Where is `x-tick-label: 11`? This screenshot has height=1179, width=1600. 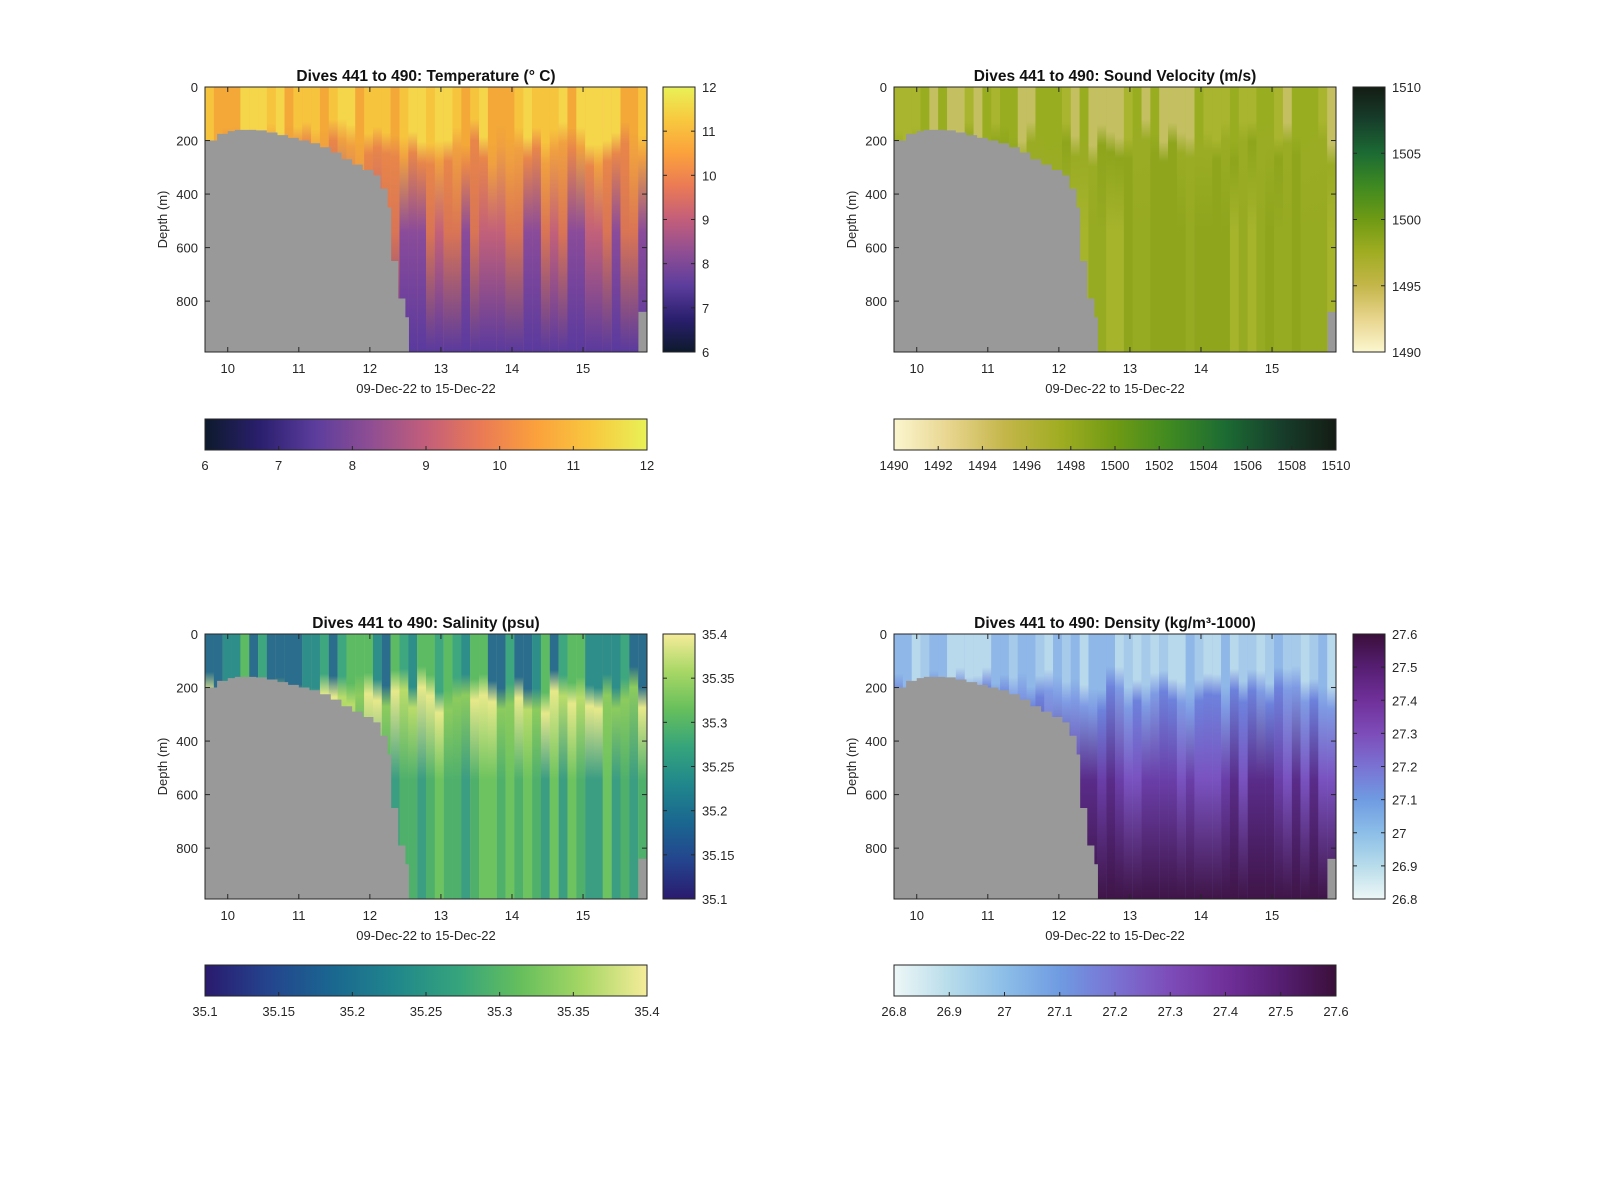 x-tick-label: 11 is located at coordinates (988, 368).